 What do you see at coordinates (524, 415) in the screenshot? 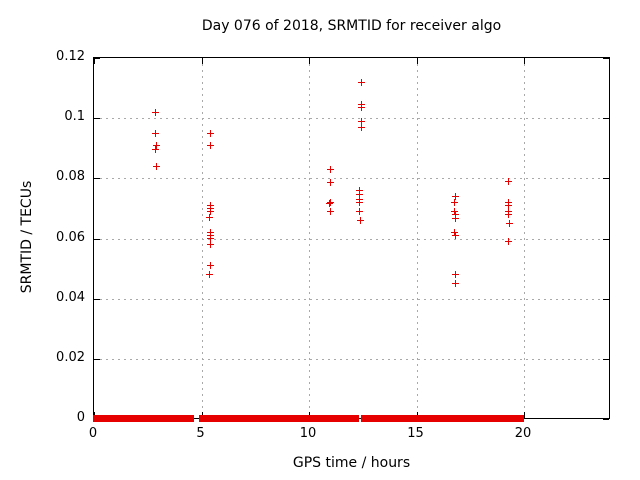
I see `x-tick-bottom` at bounding box center [524, 415].